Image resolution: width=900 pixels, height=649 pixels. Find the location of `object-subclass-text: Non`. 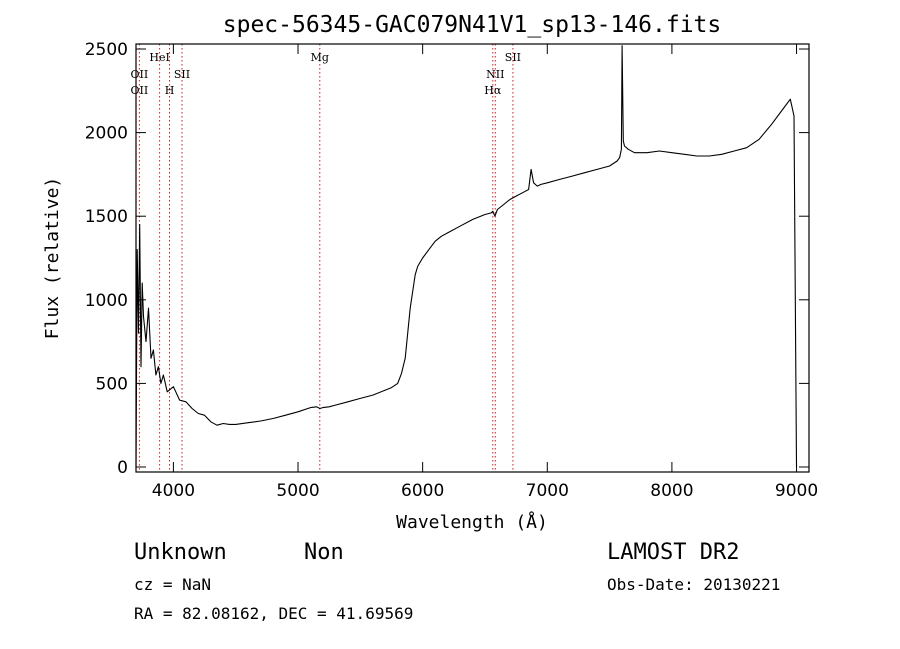

object-subclass-text: Non is located at coordinates (324, 552).